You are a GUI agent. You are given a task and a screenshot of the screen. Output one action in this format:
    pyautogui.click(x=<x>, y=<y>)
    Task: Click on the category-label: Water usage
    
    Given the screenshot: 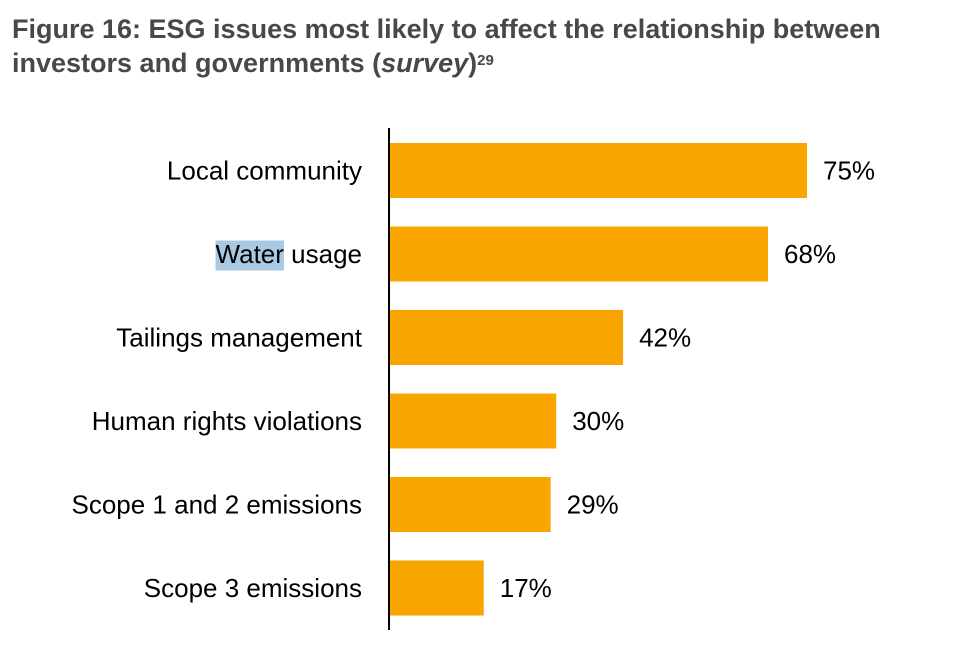 What is the action you would take?
    pyautogui.click(x=289, y=254)
    